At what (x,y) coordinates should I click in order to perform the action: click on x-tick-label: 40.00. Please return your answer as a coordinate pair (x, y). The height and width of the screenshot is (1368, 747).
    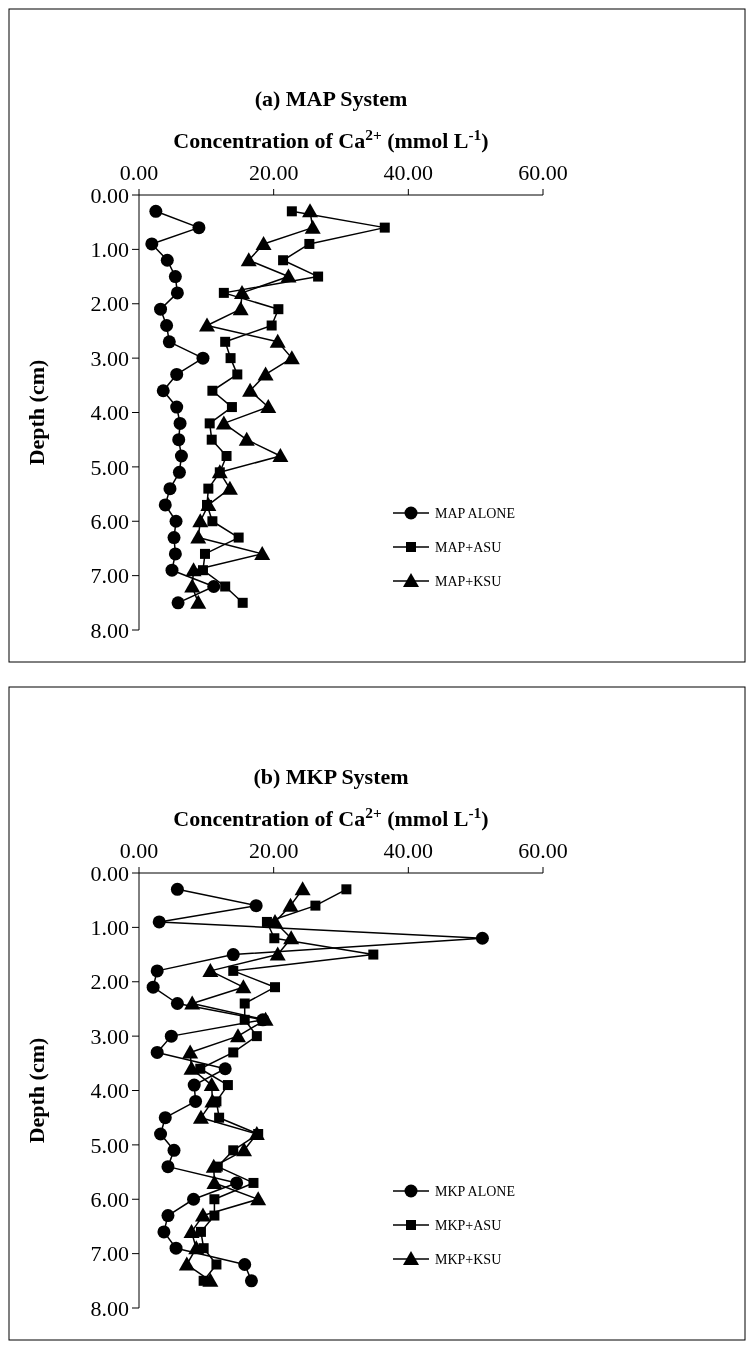
    Looking at the image, I should click on (408, 172).